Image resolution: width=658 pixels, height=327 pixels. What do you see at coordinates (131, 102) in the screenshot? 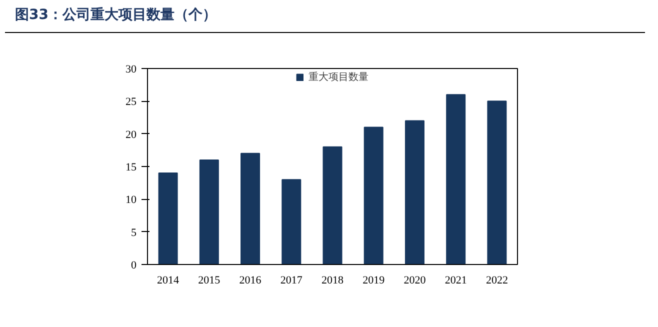
I see `y-tick-label: 25` at bounding box center [131, 102].